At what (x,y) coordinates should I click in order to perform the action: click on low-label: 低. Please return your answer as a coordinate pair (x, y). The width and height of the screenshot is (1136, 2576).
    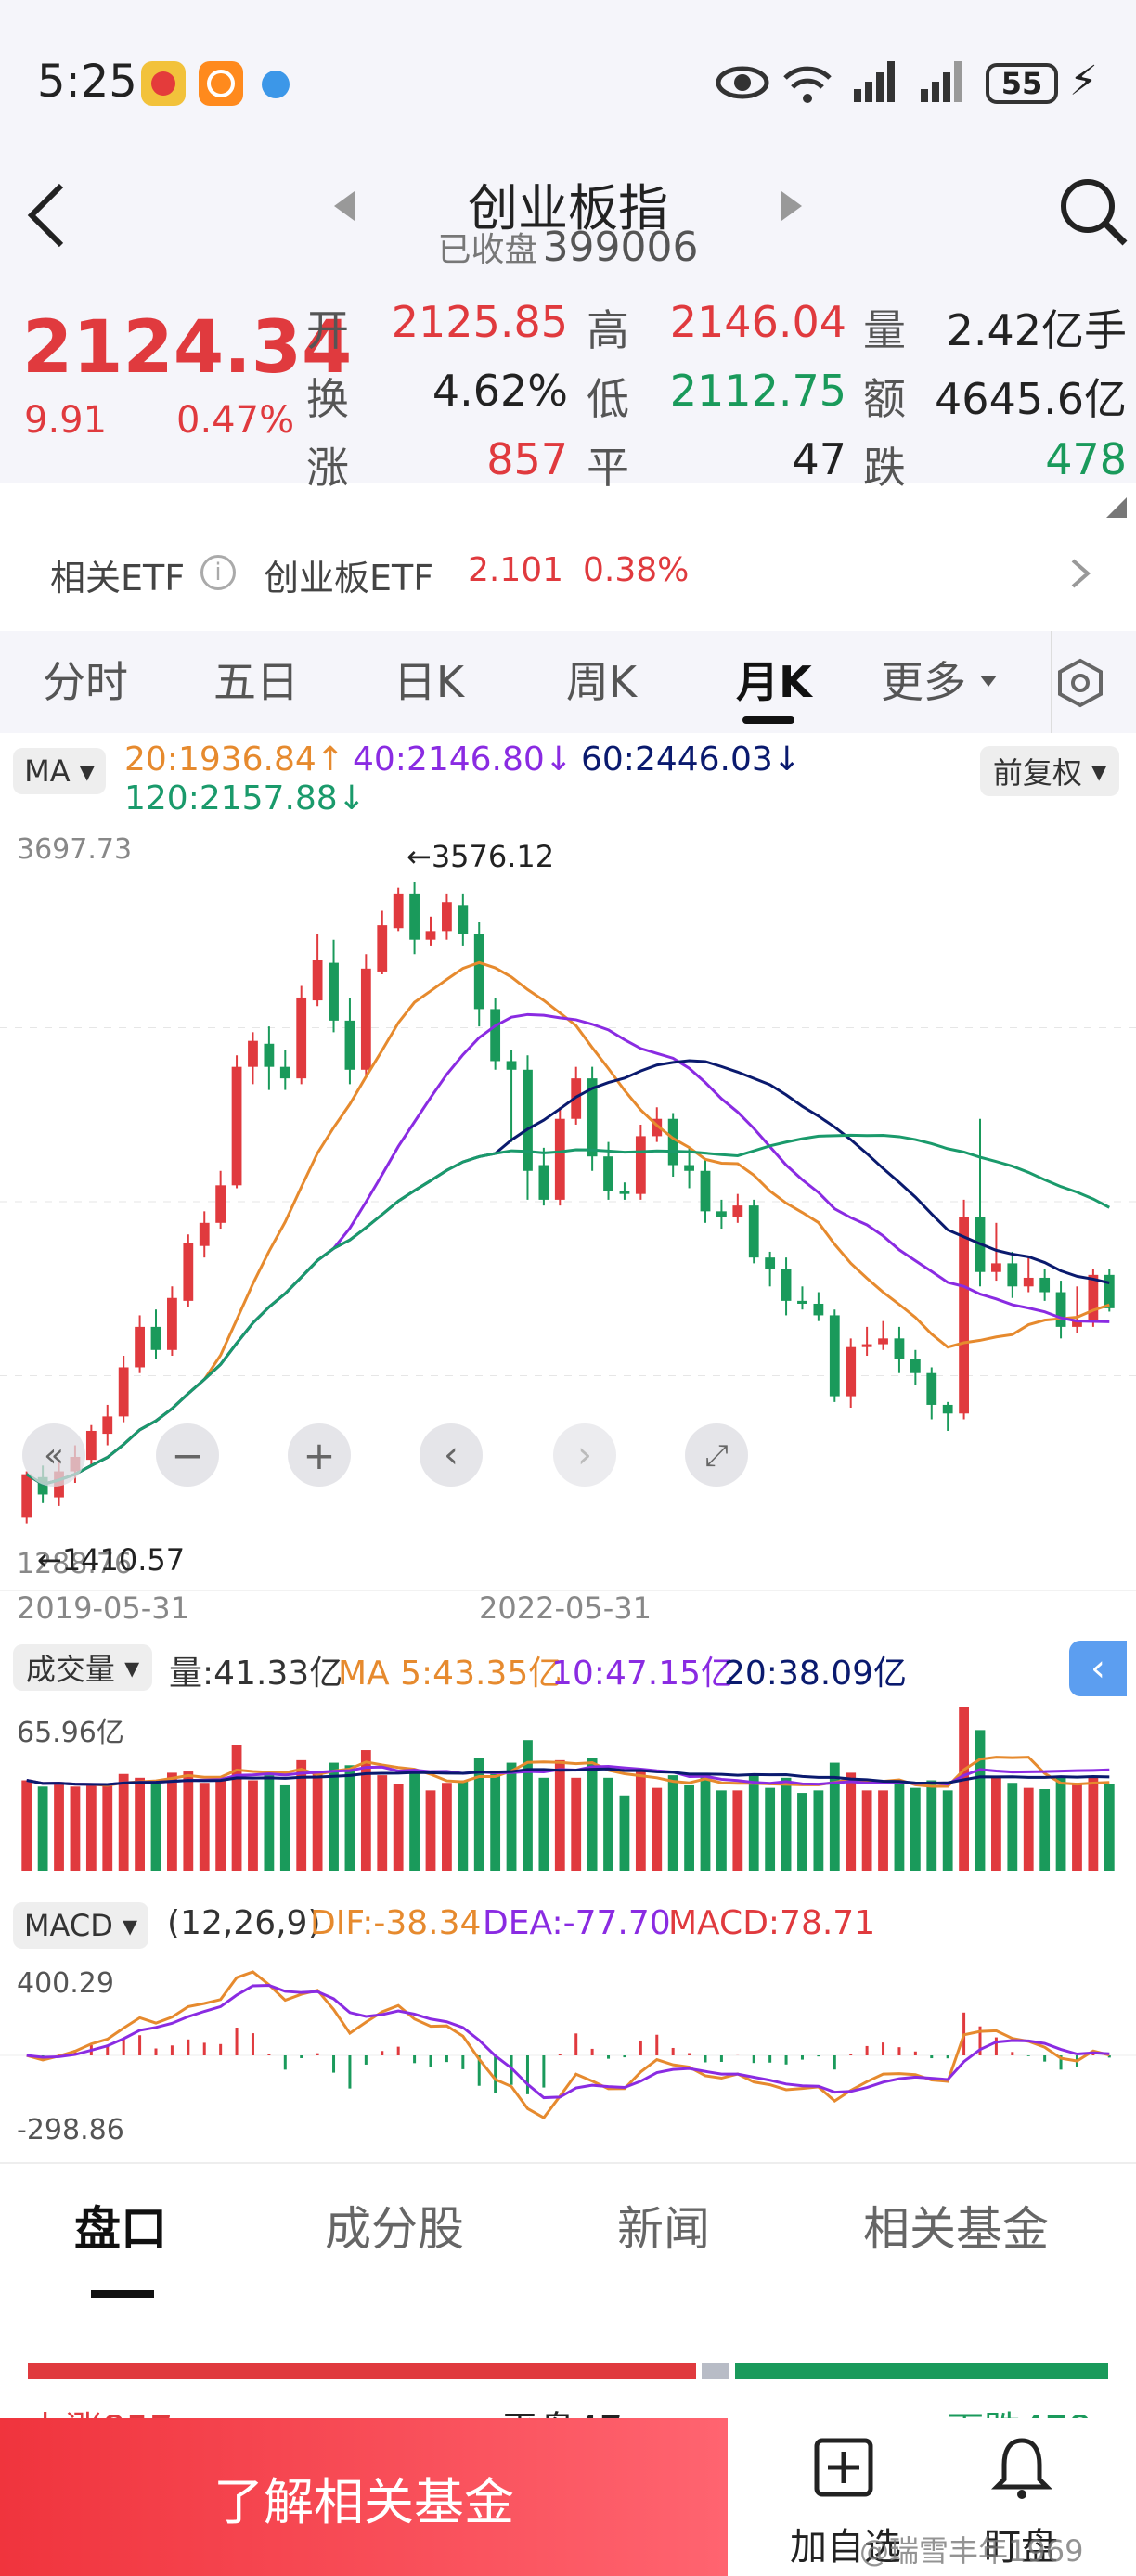
    Looking at the image, I should click on (608, 399).